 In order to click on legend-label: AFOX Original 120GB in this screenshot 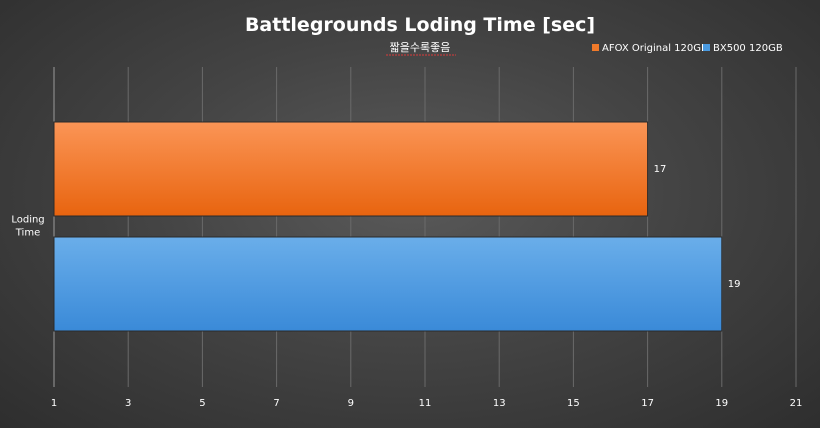, I will do `click(655, 48)`.